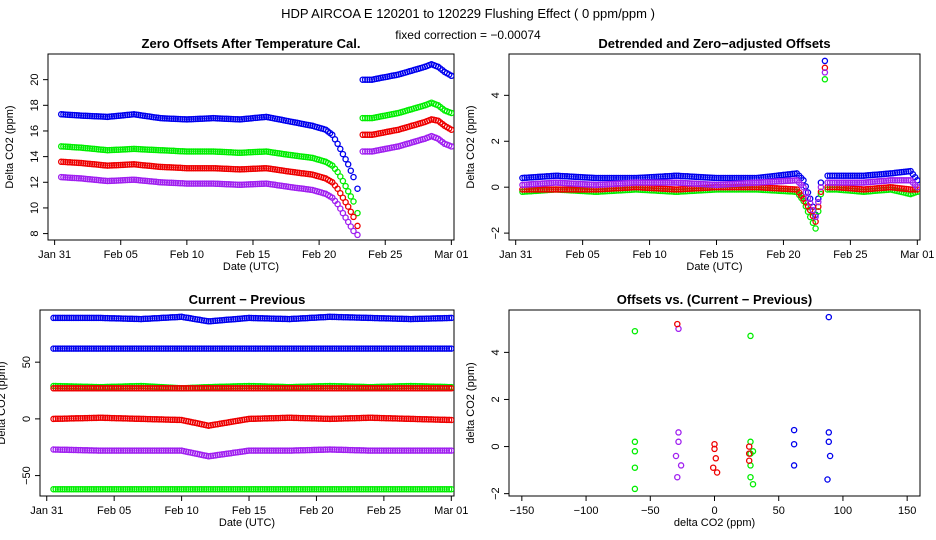 This screenshot has width=936, height=540. I want to click on y-axis-label: Delta CO2 (ppm), so click(471, 146).